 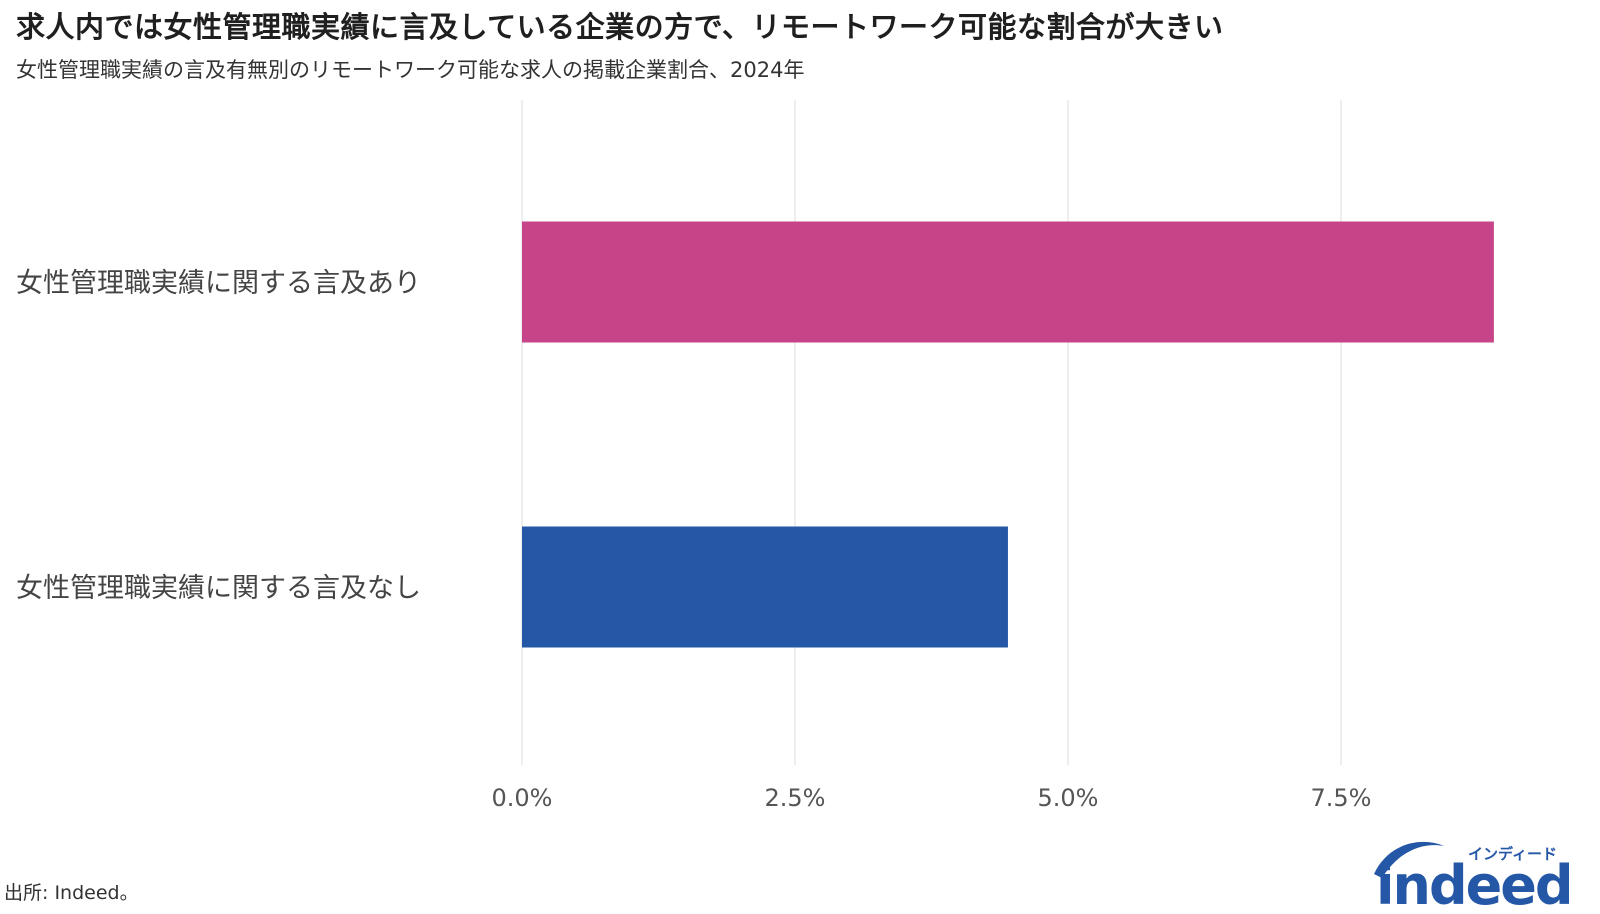 What do you see at coordinates (1068, 798) in the screenshot?
I see `x-tick-label: 5.0%` at bounding box center [1068, 798].